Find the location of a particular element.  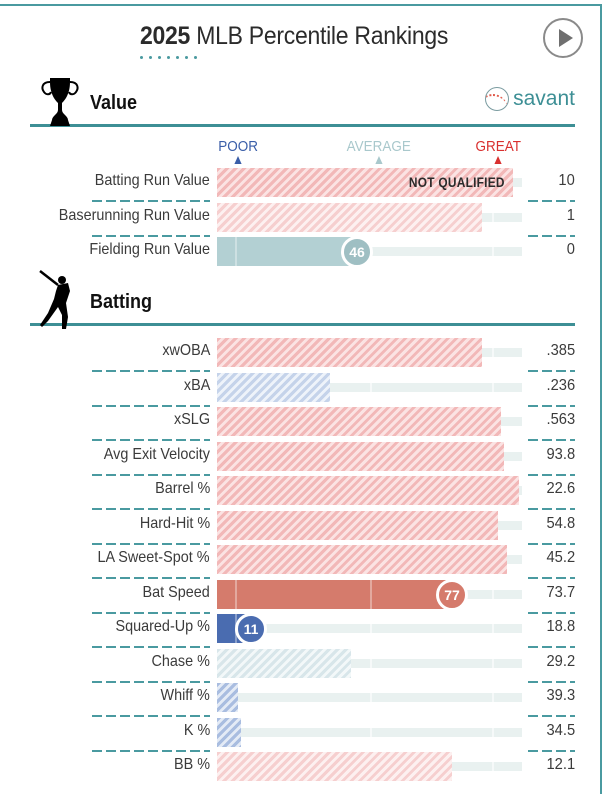

legend-average-label: AVERAGE is located at coordinates (378, 146).